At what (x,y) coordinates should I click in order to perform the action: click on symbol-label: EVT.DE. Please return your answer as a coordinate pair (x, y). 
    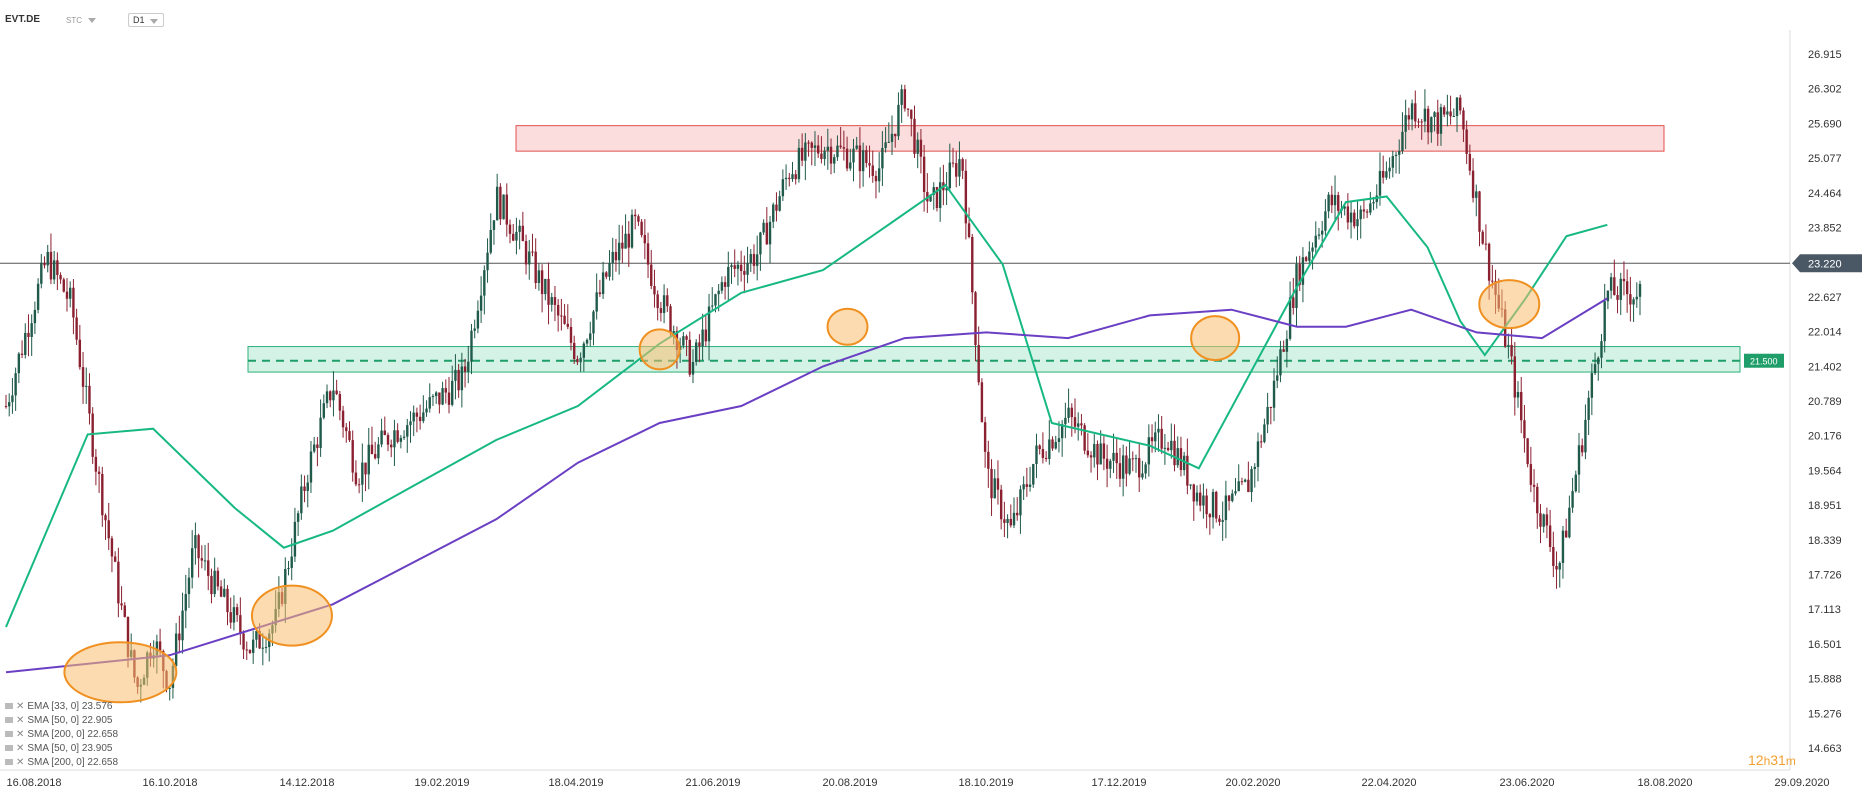
    Looking at the image, I should click on (23, 19).